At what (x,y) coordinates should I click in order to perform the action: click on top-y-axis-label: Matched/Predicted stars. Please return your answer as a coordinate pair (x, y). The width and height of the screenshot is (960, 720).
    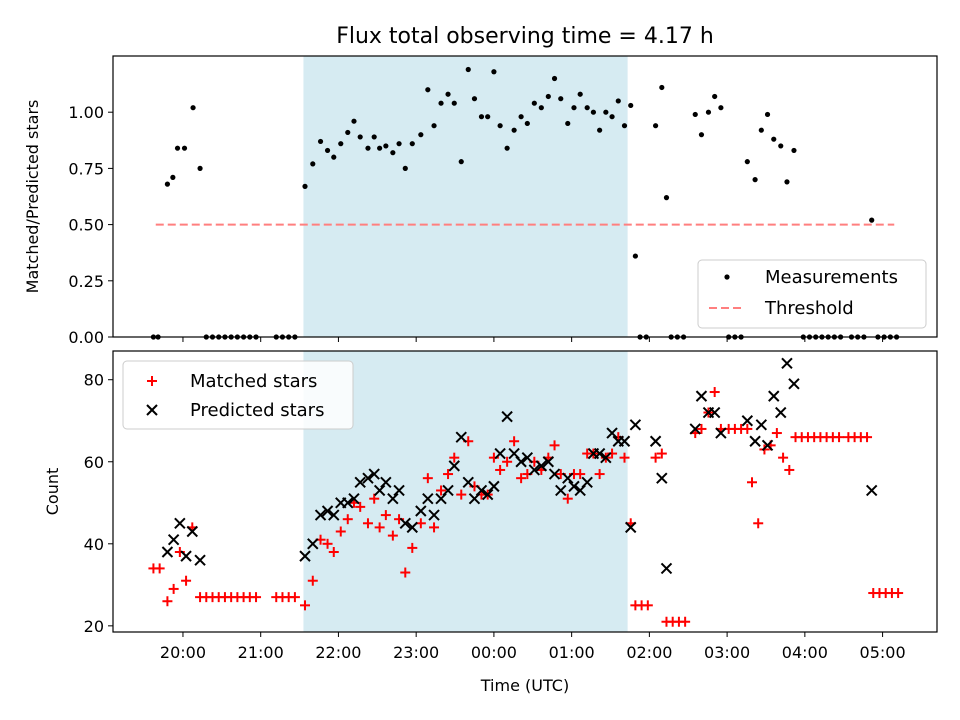
    Looking at the image, I should click on (32, 197).